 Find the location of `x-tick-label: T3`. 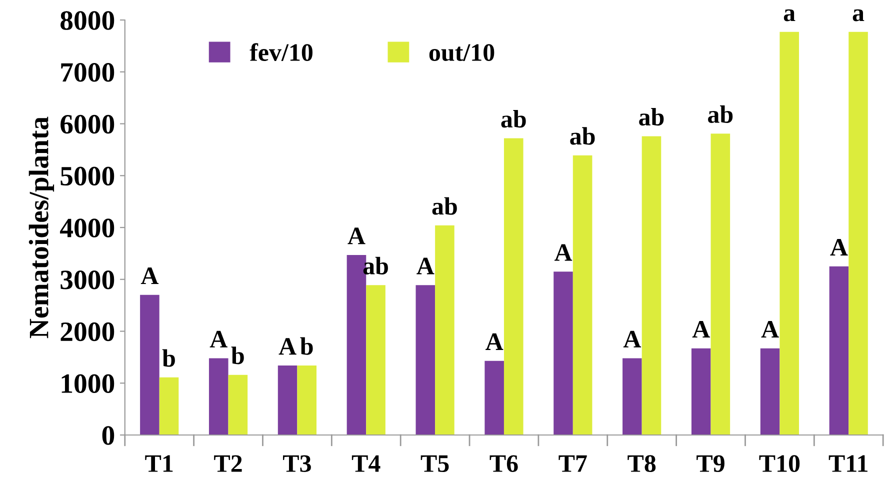

x-tick-label: T3 is located at coordinates (297, 463).